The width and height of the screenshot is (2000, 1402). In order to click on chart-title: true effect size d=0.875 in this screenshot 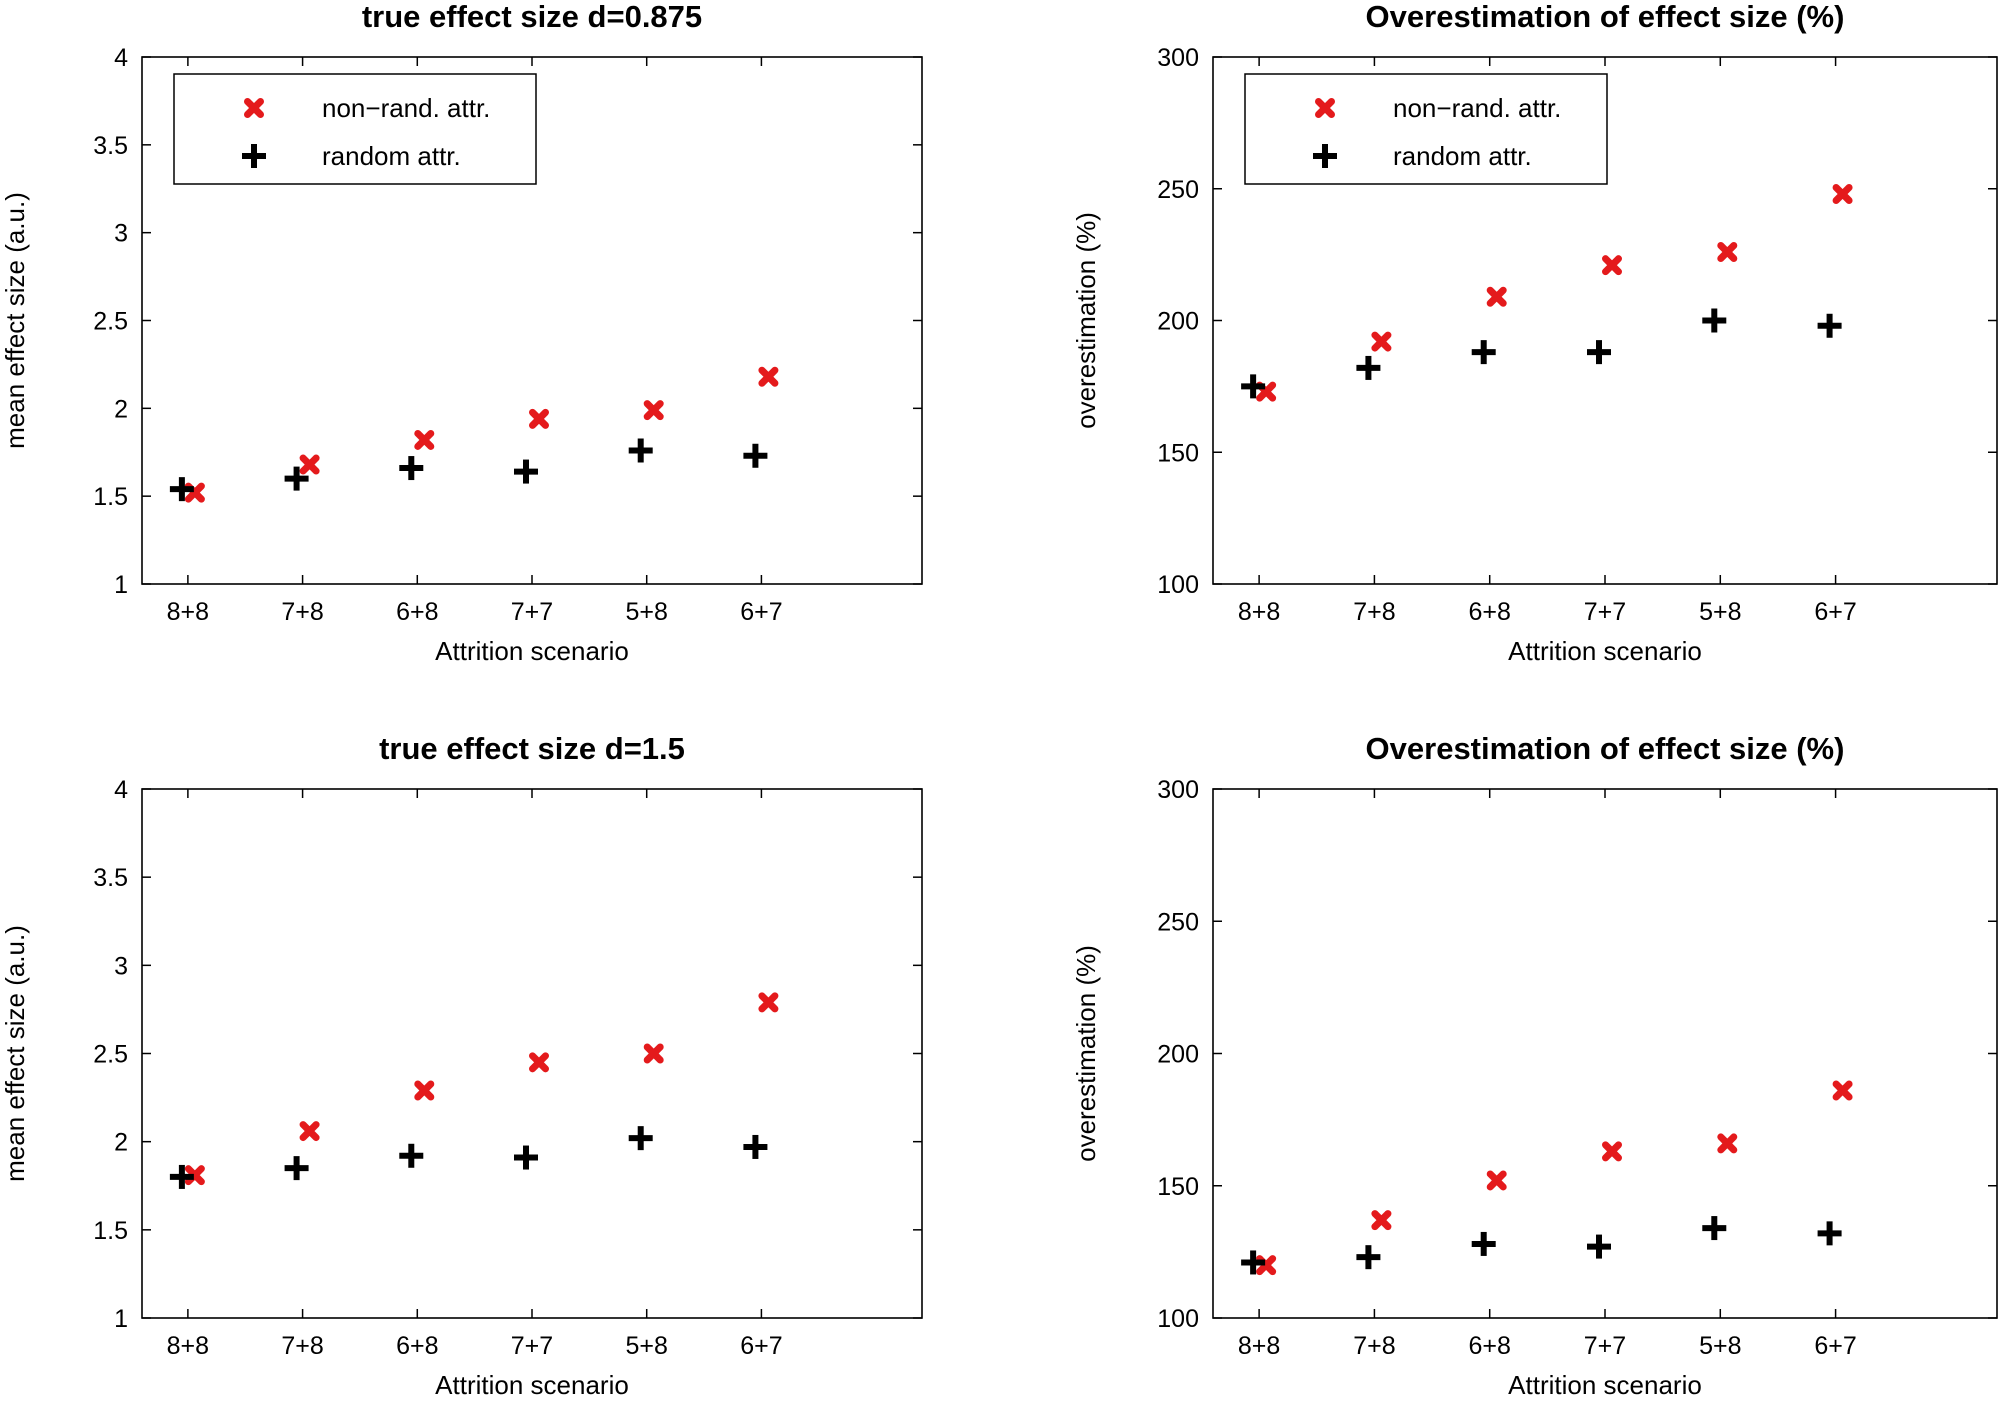, I will do `click(532, 17)`.